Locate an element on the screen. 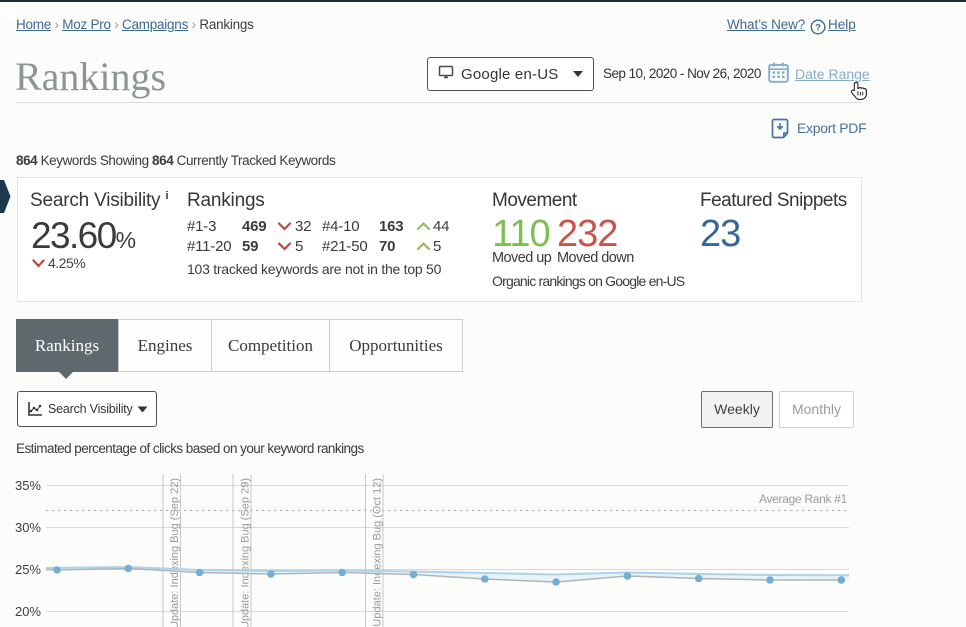  svg-text:Algorithm Update: Indexing Bug: Algorithm Update: Indexing Bug (Sep 29) is located at coordinates (246, 552).